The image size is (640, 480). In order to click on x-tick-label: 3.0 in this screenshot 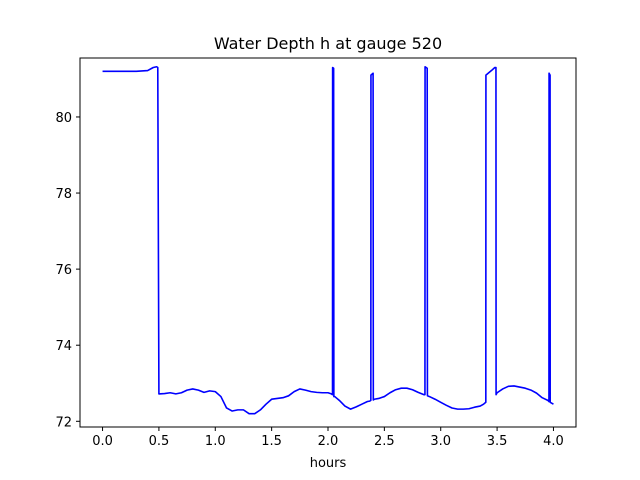, I will do `click(440, 441)`.